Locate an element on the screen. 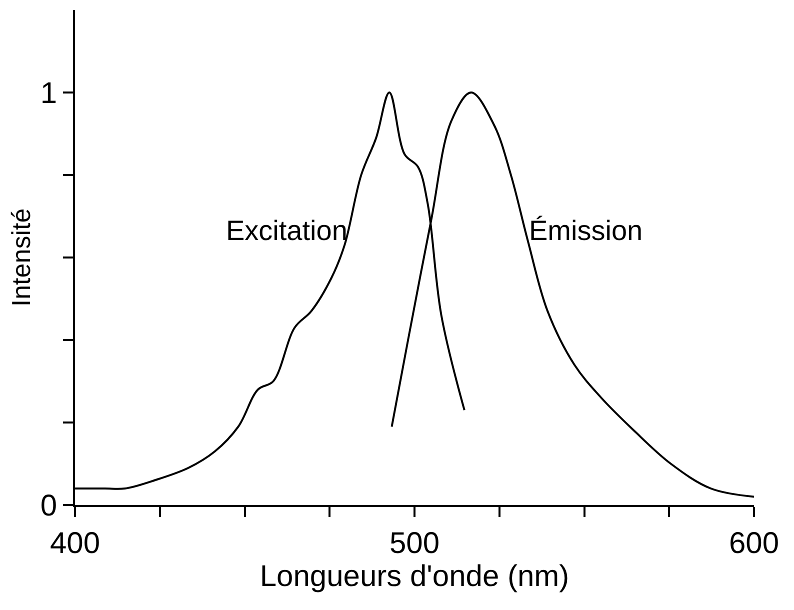  x-tick-label: 600 is located at coordinates (754, 543).